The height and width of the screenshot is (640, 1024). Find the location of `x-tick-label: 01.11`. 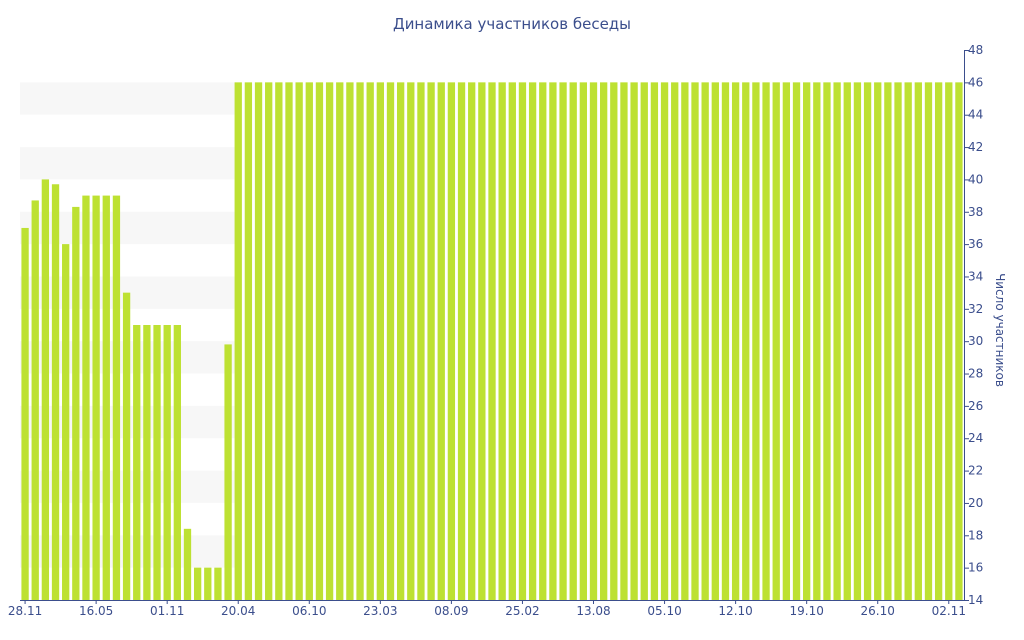

x-tick-label: 01.11 is located at coordinates (167, 611).